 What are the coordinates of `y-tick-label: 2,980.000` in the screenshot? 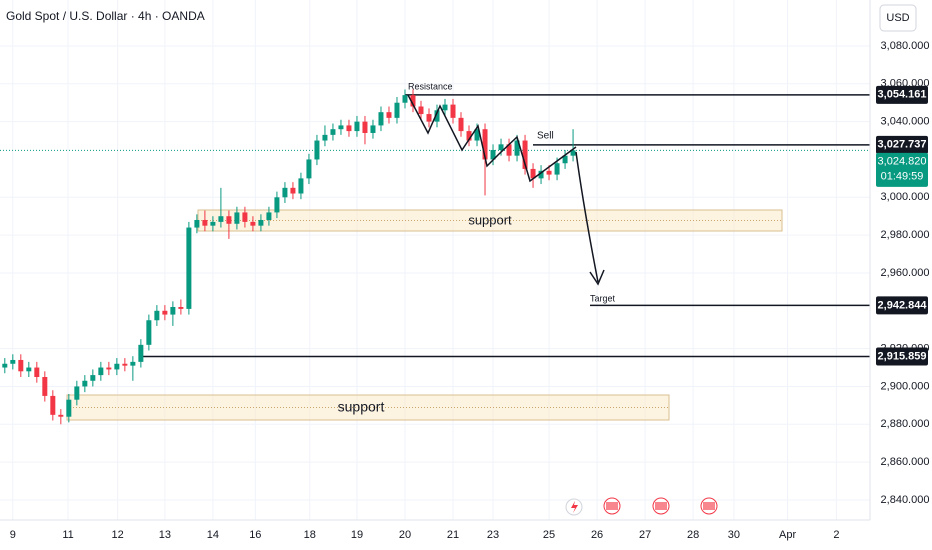 It's located at (905, 235).